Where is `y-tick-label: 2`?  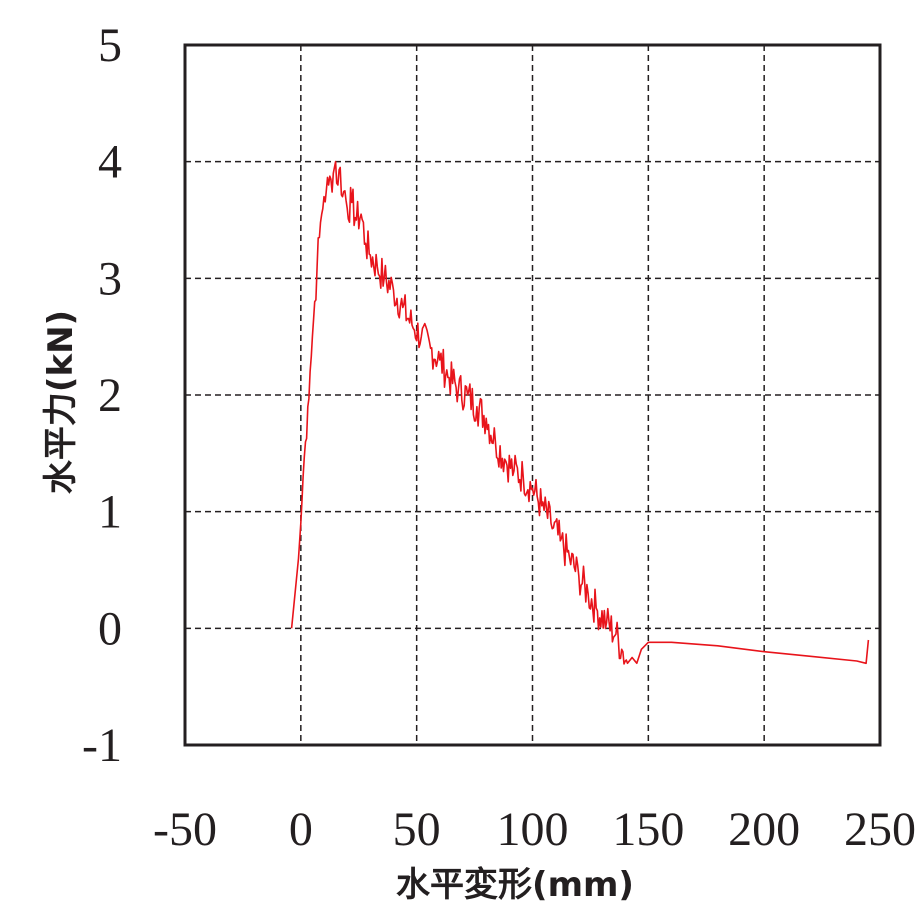
y-tick-label: 2 is located at coordinates (110, 395).